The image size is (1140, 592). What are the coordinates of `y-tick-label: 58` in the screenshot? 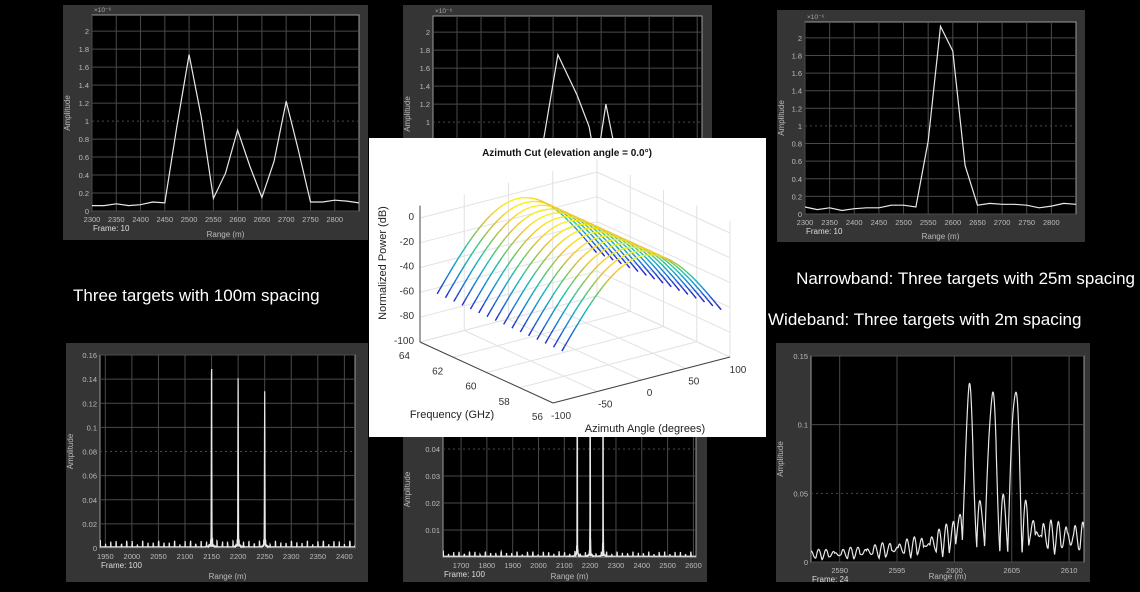 It's located at (505, 402).